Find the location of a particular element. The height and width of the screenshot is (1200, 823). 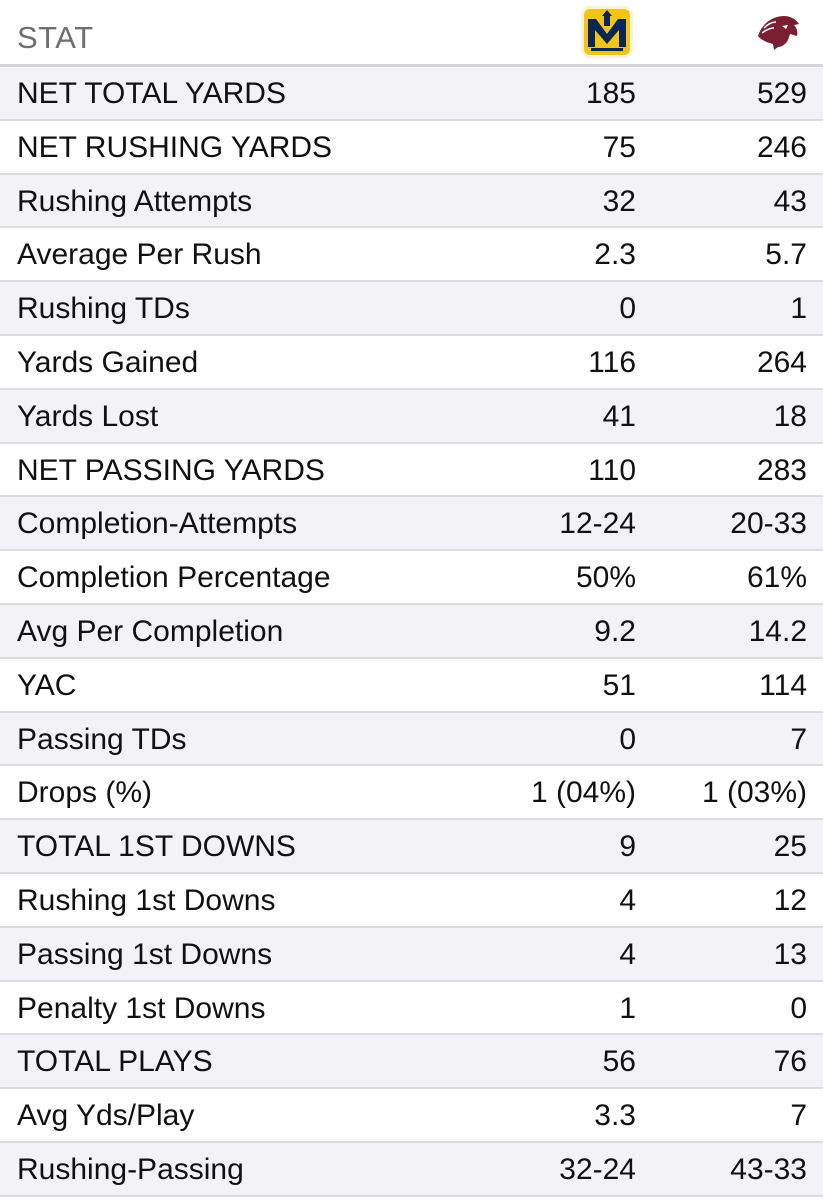

stat-label: Avg Yds/Play is located at coordinates (106, 1116).